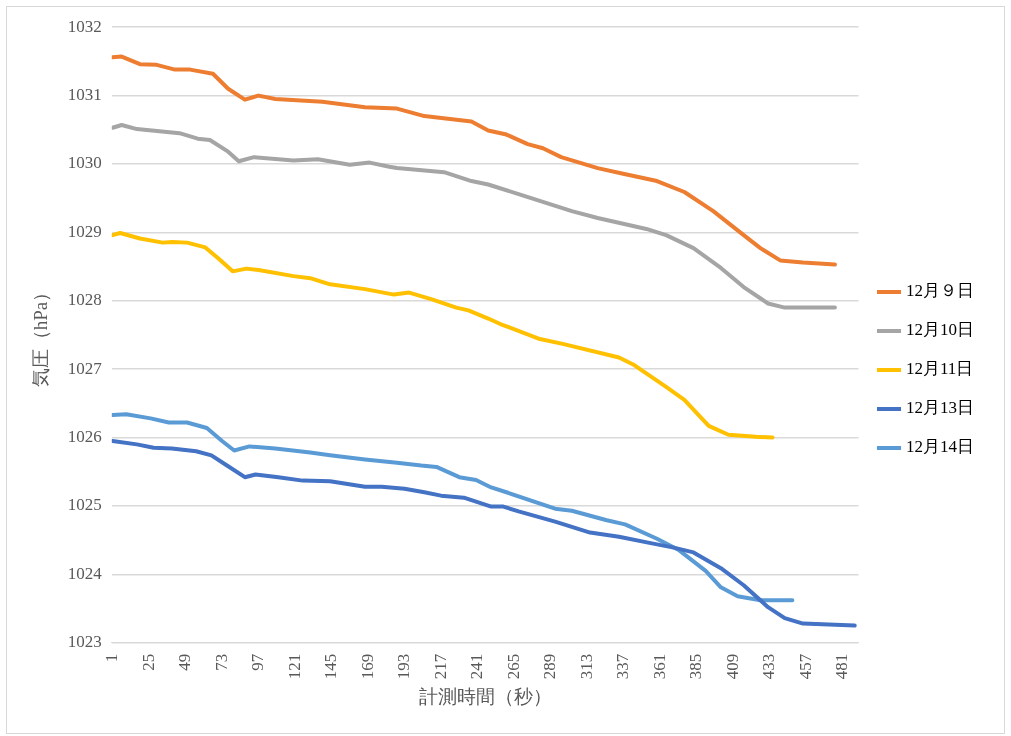 Image resolution: width=1011 pixels, height=736 pixels. I want to click on y-tick-label: 1028, so click(84, 300).